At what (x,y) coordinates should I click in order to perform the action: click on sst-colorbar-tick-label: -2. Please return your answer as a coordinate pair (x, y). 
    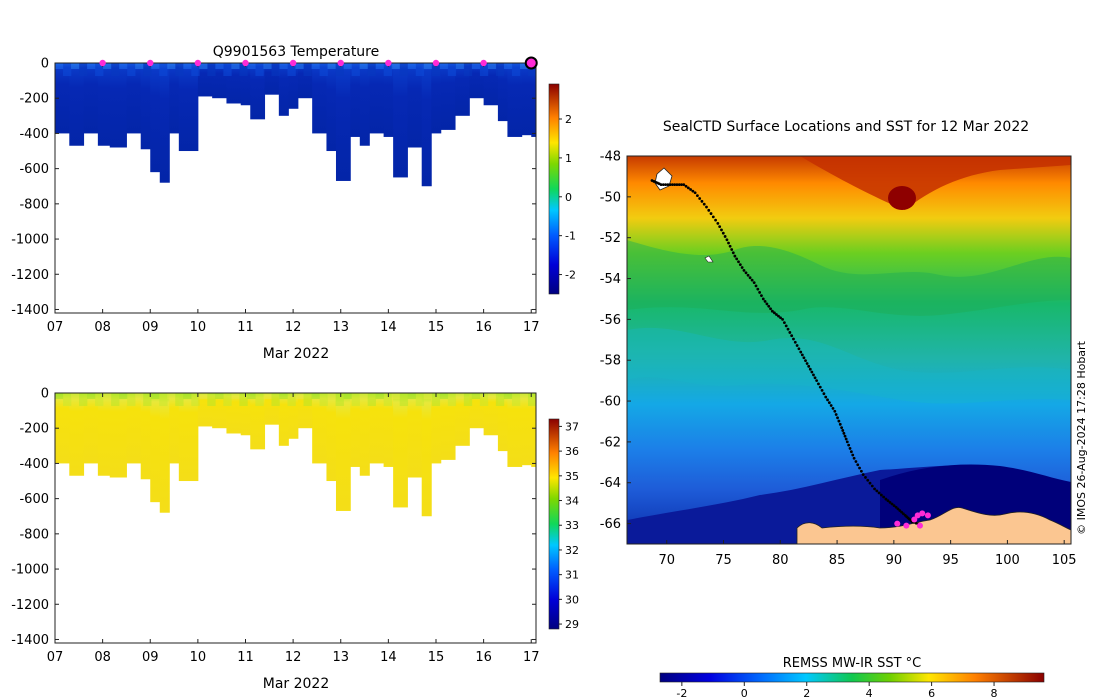
    Looking at the image, I should click on (681, 693).